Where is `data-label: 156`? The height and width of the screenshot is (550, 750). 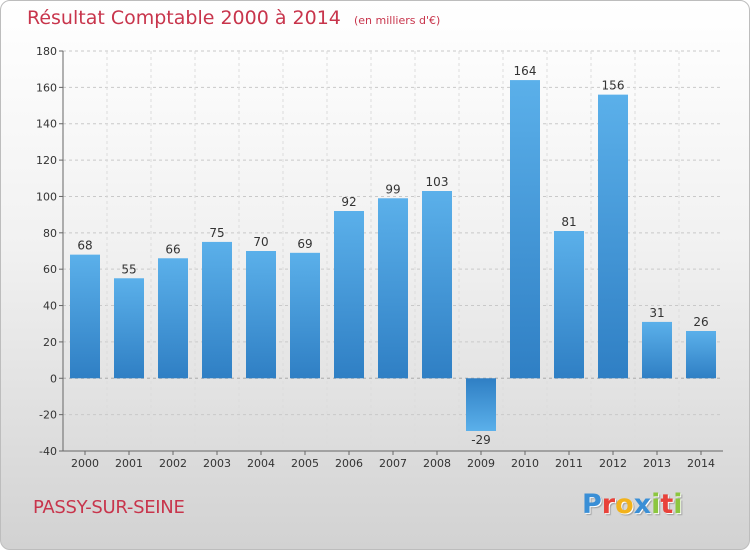
data-label: 156 is located at coordinates (613, 86).